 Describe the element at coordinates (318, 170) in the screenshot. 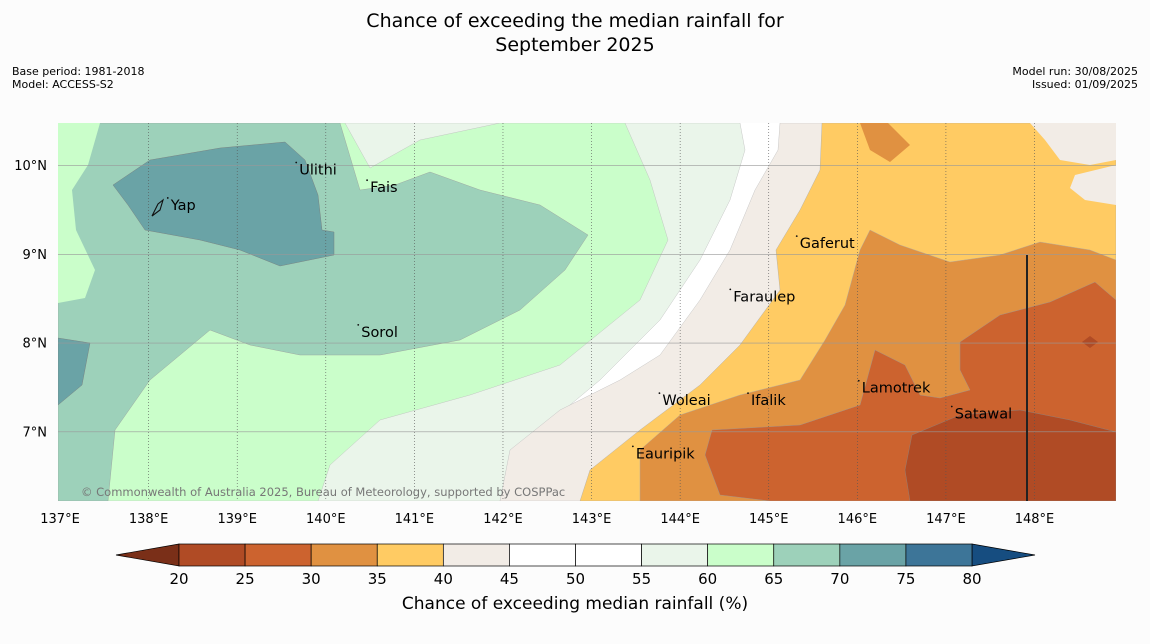

I see `place-label: Ulithi` at that location.